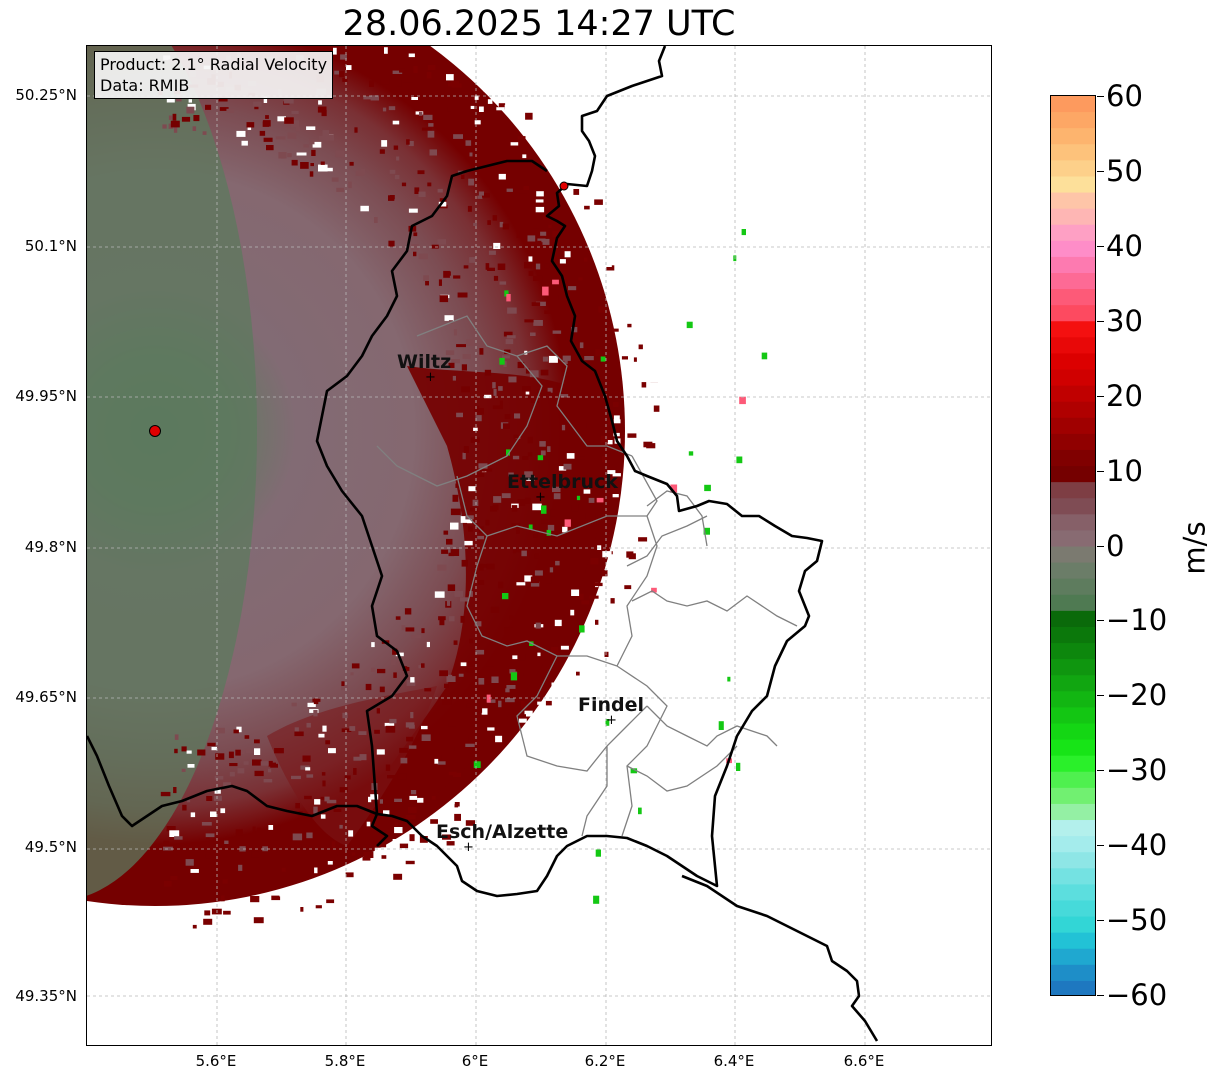 This screenshot has width=1207, height=1081. What do you see at coordinates (46, 996) in the screenshot?
I see `lat-label: 49.35°N` at bounding box center [46, 996].